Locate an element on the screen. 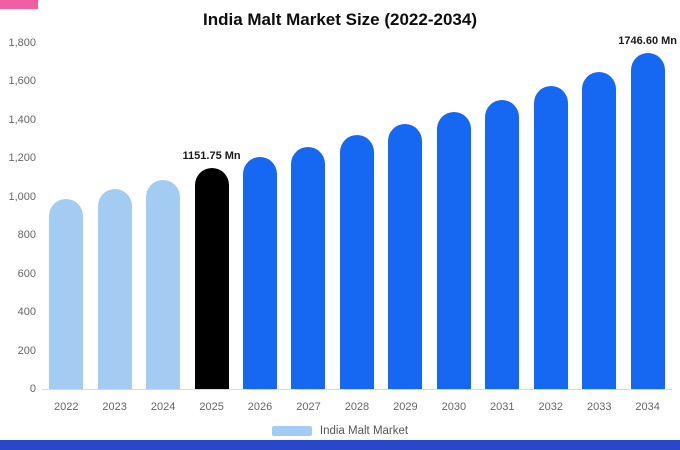 The image size is (680, 450). x-tick-label: 2022 is located at coordinates (66, 407).